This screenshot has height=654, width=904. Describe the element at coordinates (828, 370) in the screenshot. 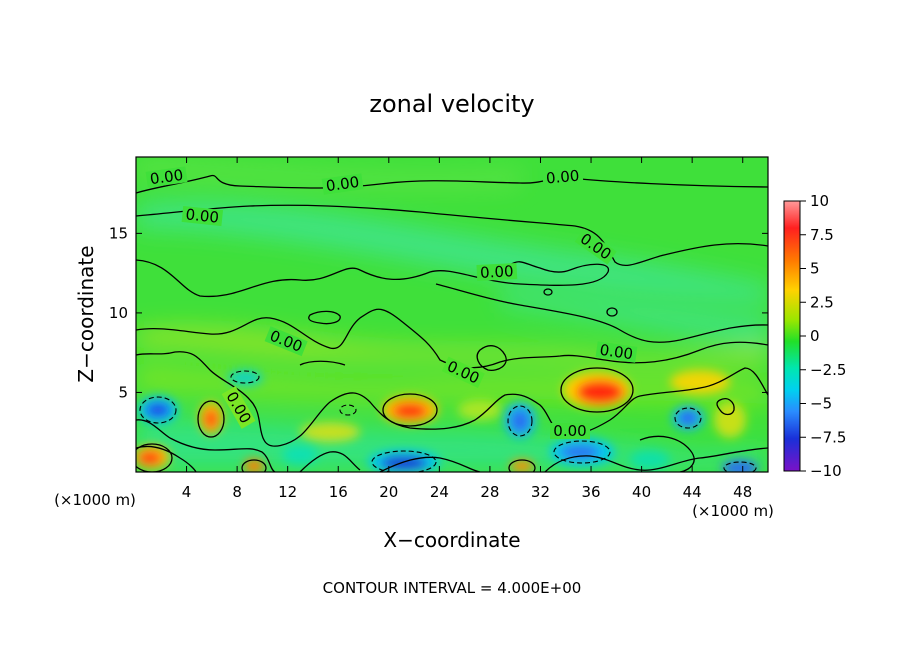

I see `colorbar-tick-label: −2.5` at that location.